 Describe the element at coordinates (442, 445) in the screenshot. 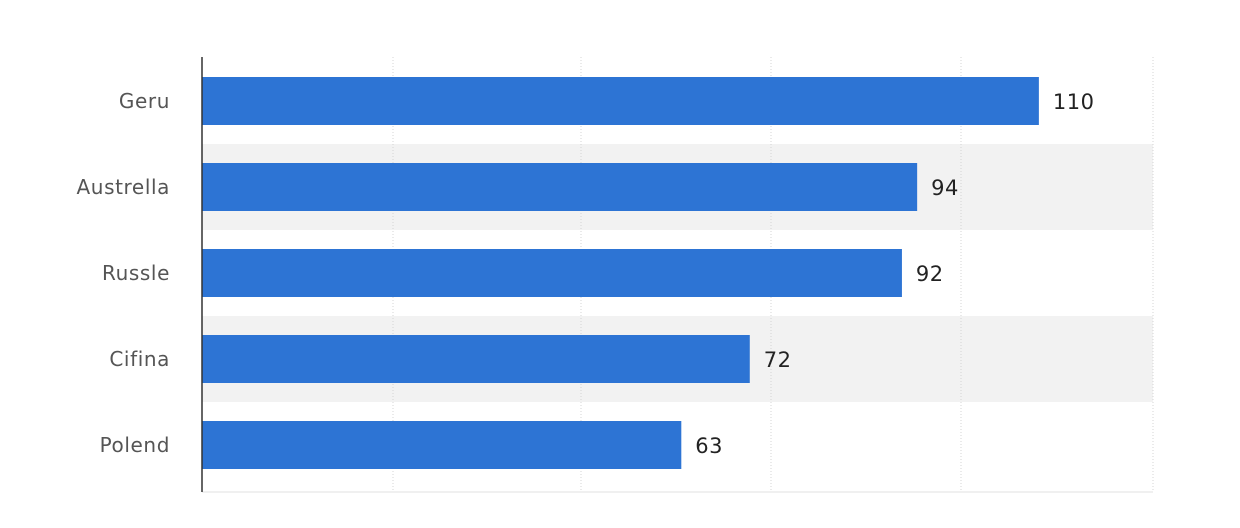

I see `bar-polend` at that location.